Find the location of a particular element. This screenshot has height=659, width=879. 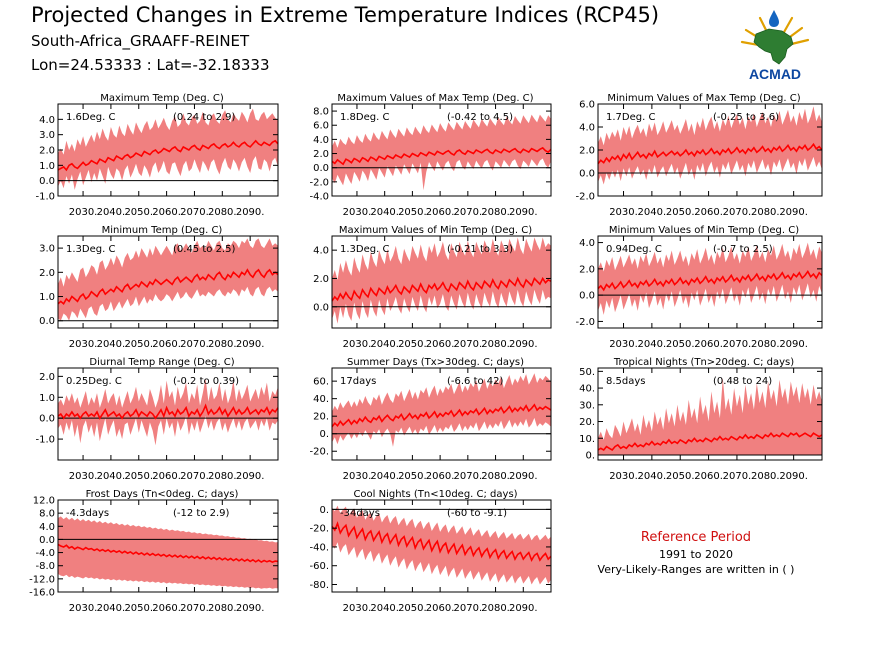

acmad-logo: ACMAD is located at coordinates (775, 46).